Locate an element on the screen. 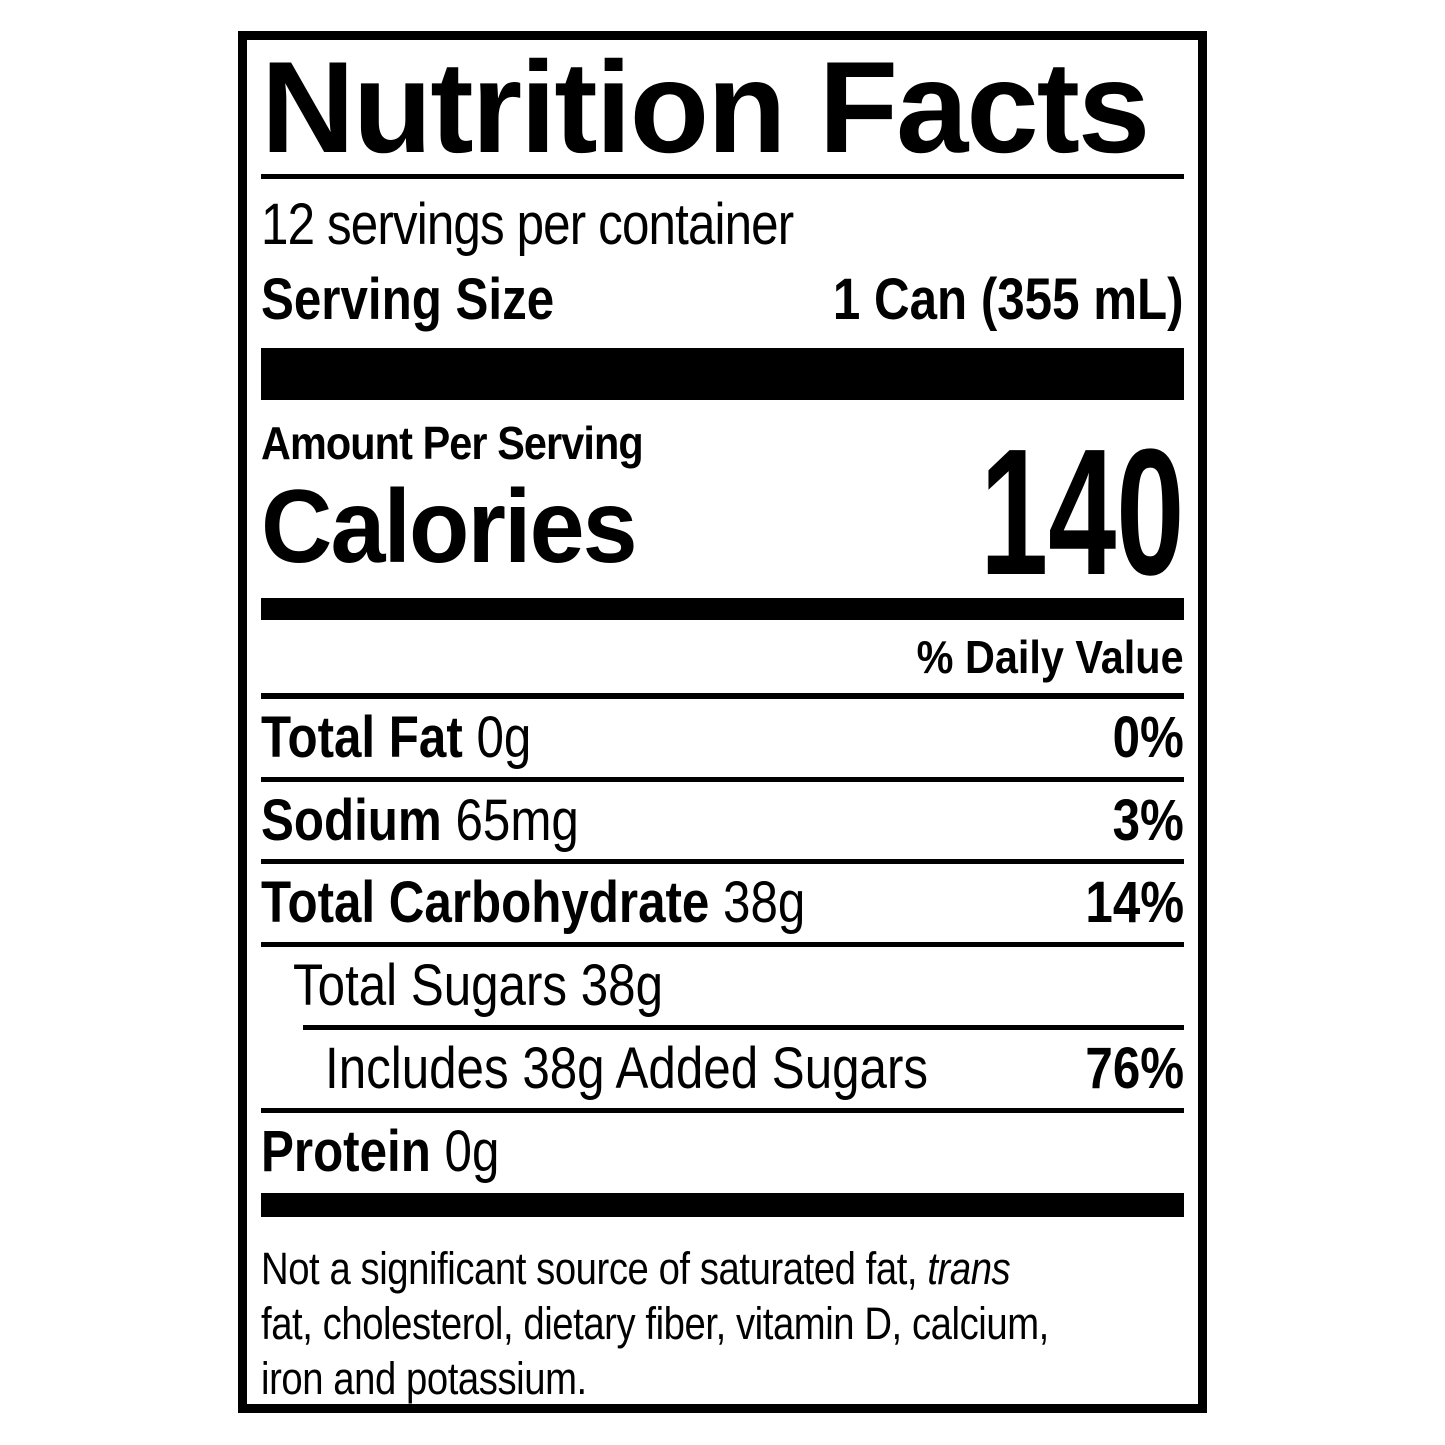  daily-value-percent: 3% is located at coordinates (1148, 820).